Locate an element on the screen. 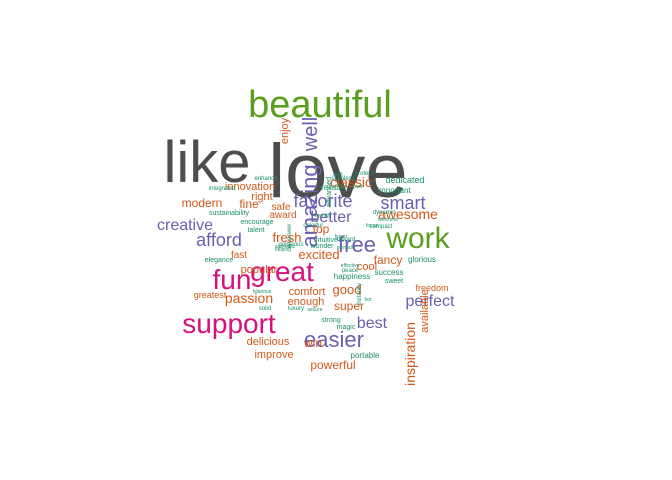  word-easier: easier is located at coordinates (334, 339).